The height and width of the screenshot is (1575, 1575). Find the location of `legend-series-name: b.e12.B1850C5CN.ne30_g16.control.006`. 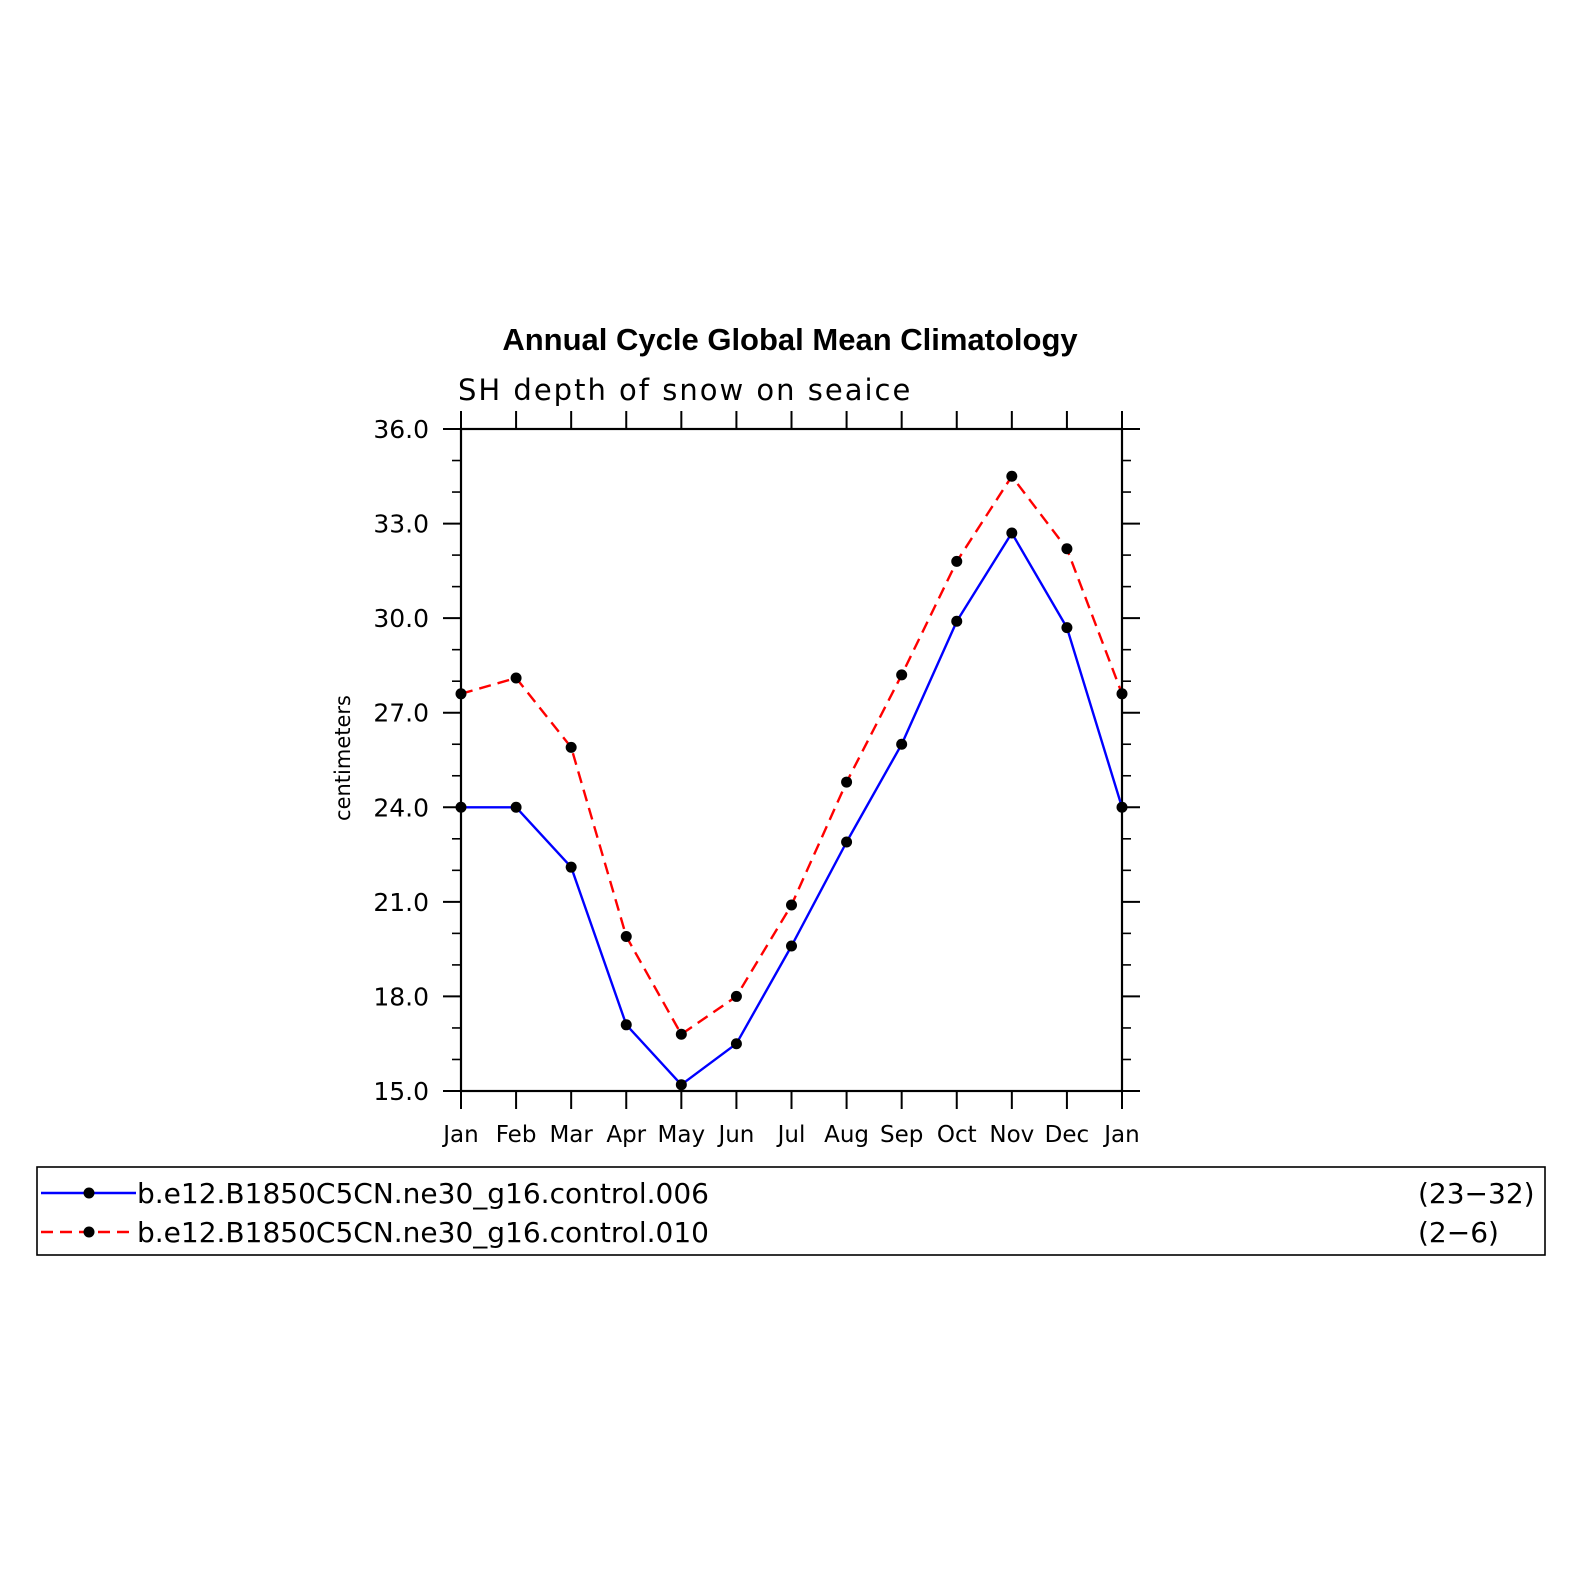

legend-series-name: b.e12.B1850C5CN.ne30_g16.control.006 is located at coordinates (423, 1193).